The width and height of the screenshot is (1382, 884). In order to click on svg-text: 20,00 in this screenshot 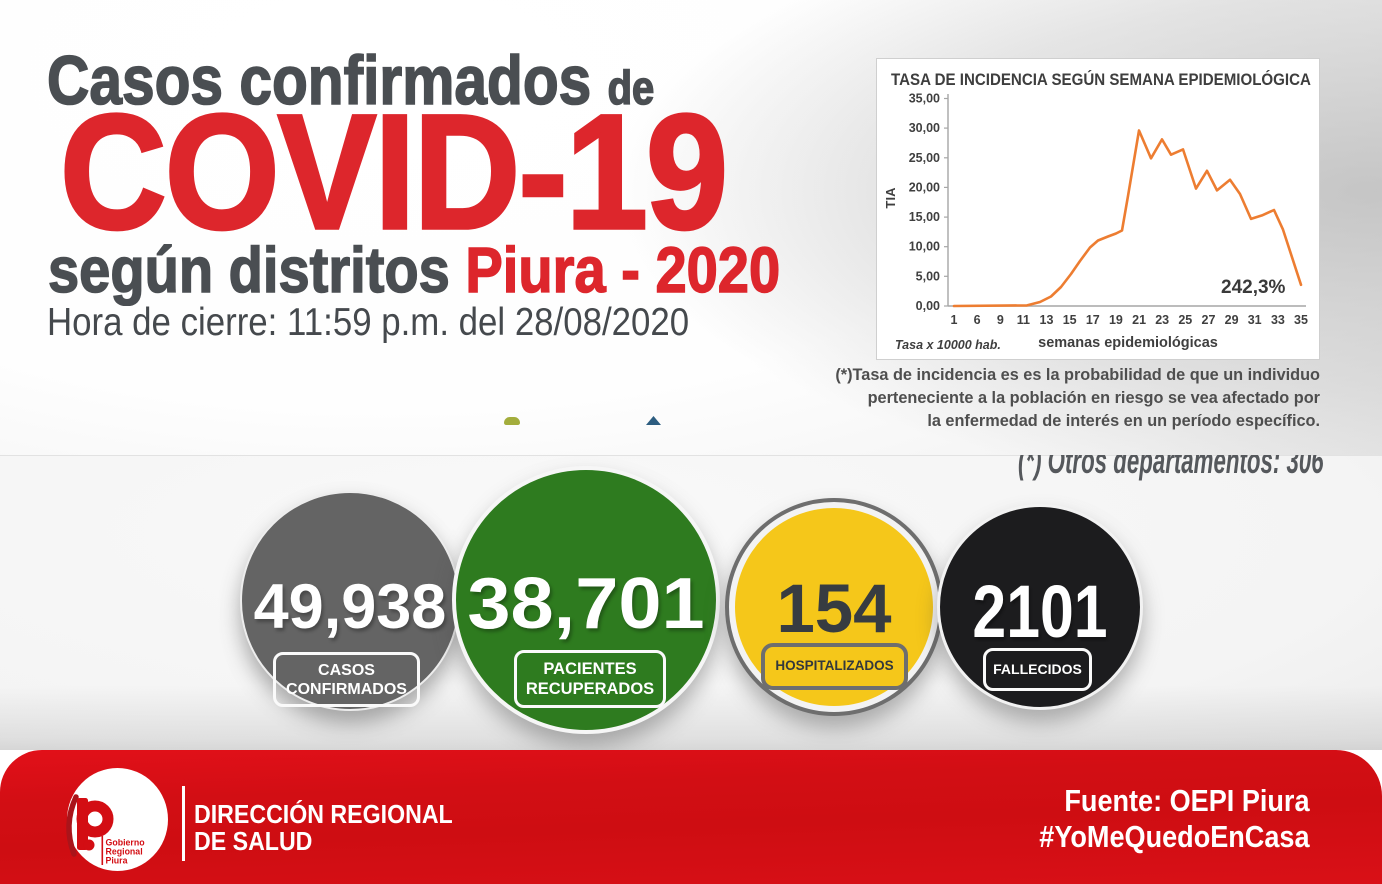, I will do `click(924, 187)`.